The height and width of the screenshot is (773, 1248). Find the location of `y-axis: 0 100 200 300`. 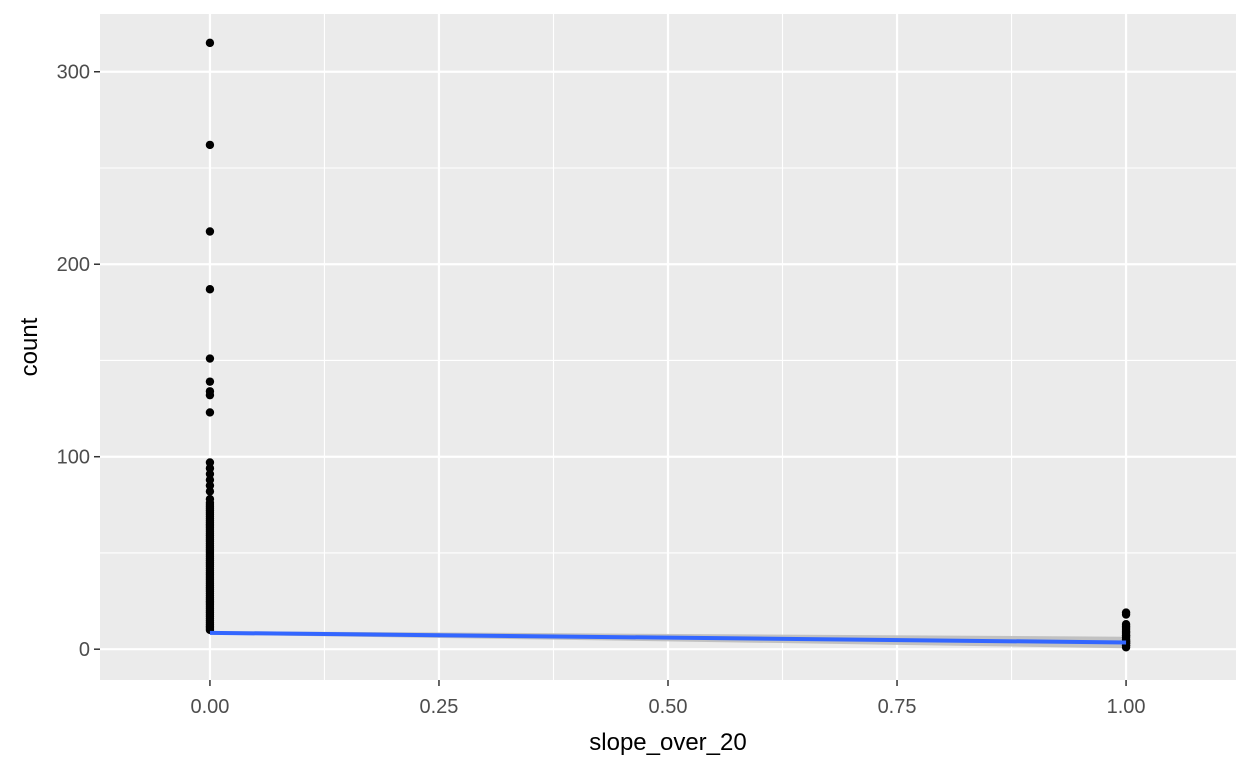

y-axis: 0 100 200 300 is located at coordinates (78, 361).